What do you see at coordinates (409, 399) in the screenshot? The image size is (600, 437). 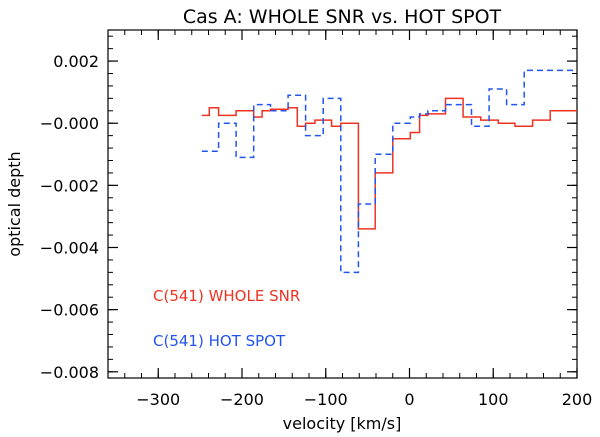 I see `x-tick-label: 0` at bounding box center [409, 399].